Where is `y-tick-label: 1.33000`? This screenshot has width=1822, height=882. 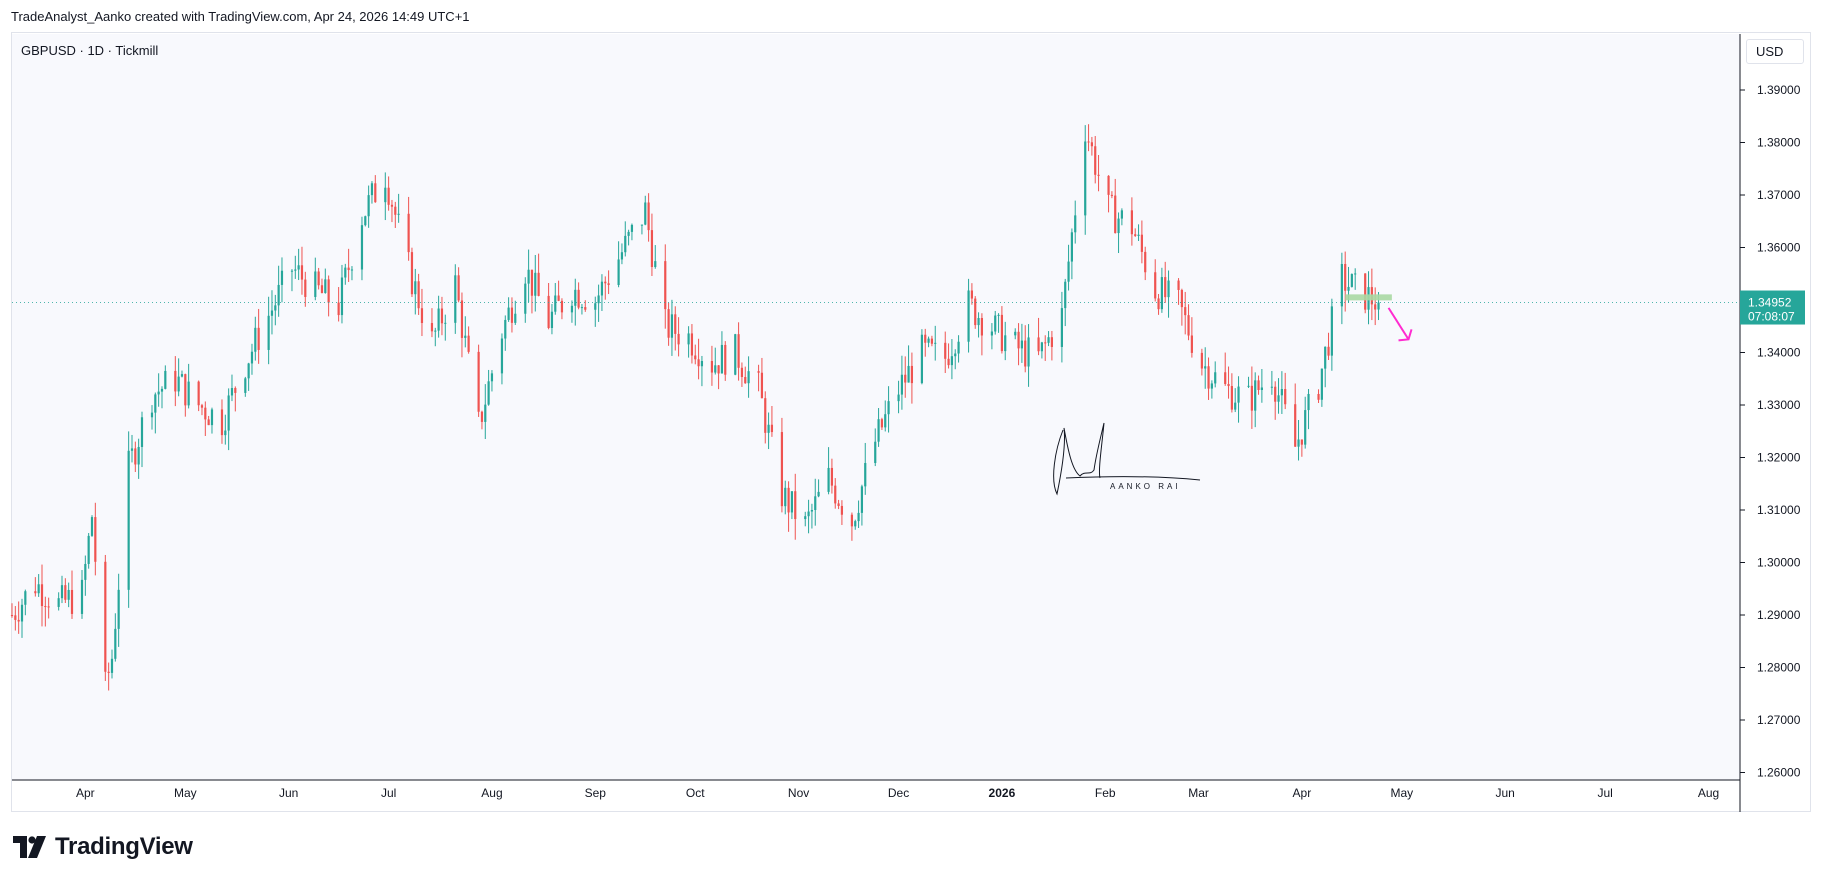
y-tick-label: 1.33000 is located at coordinates (1779, 405).